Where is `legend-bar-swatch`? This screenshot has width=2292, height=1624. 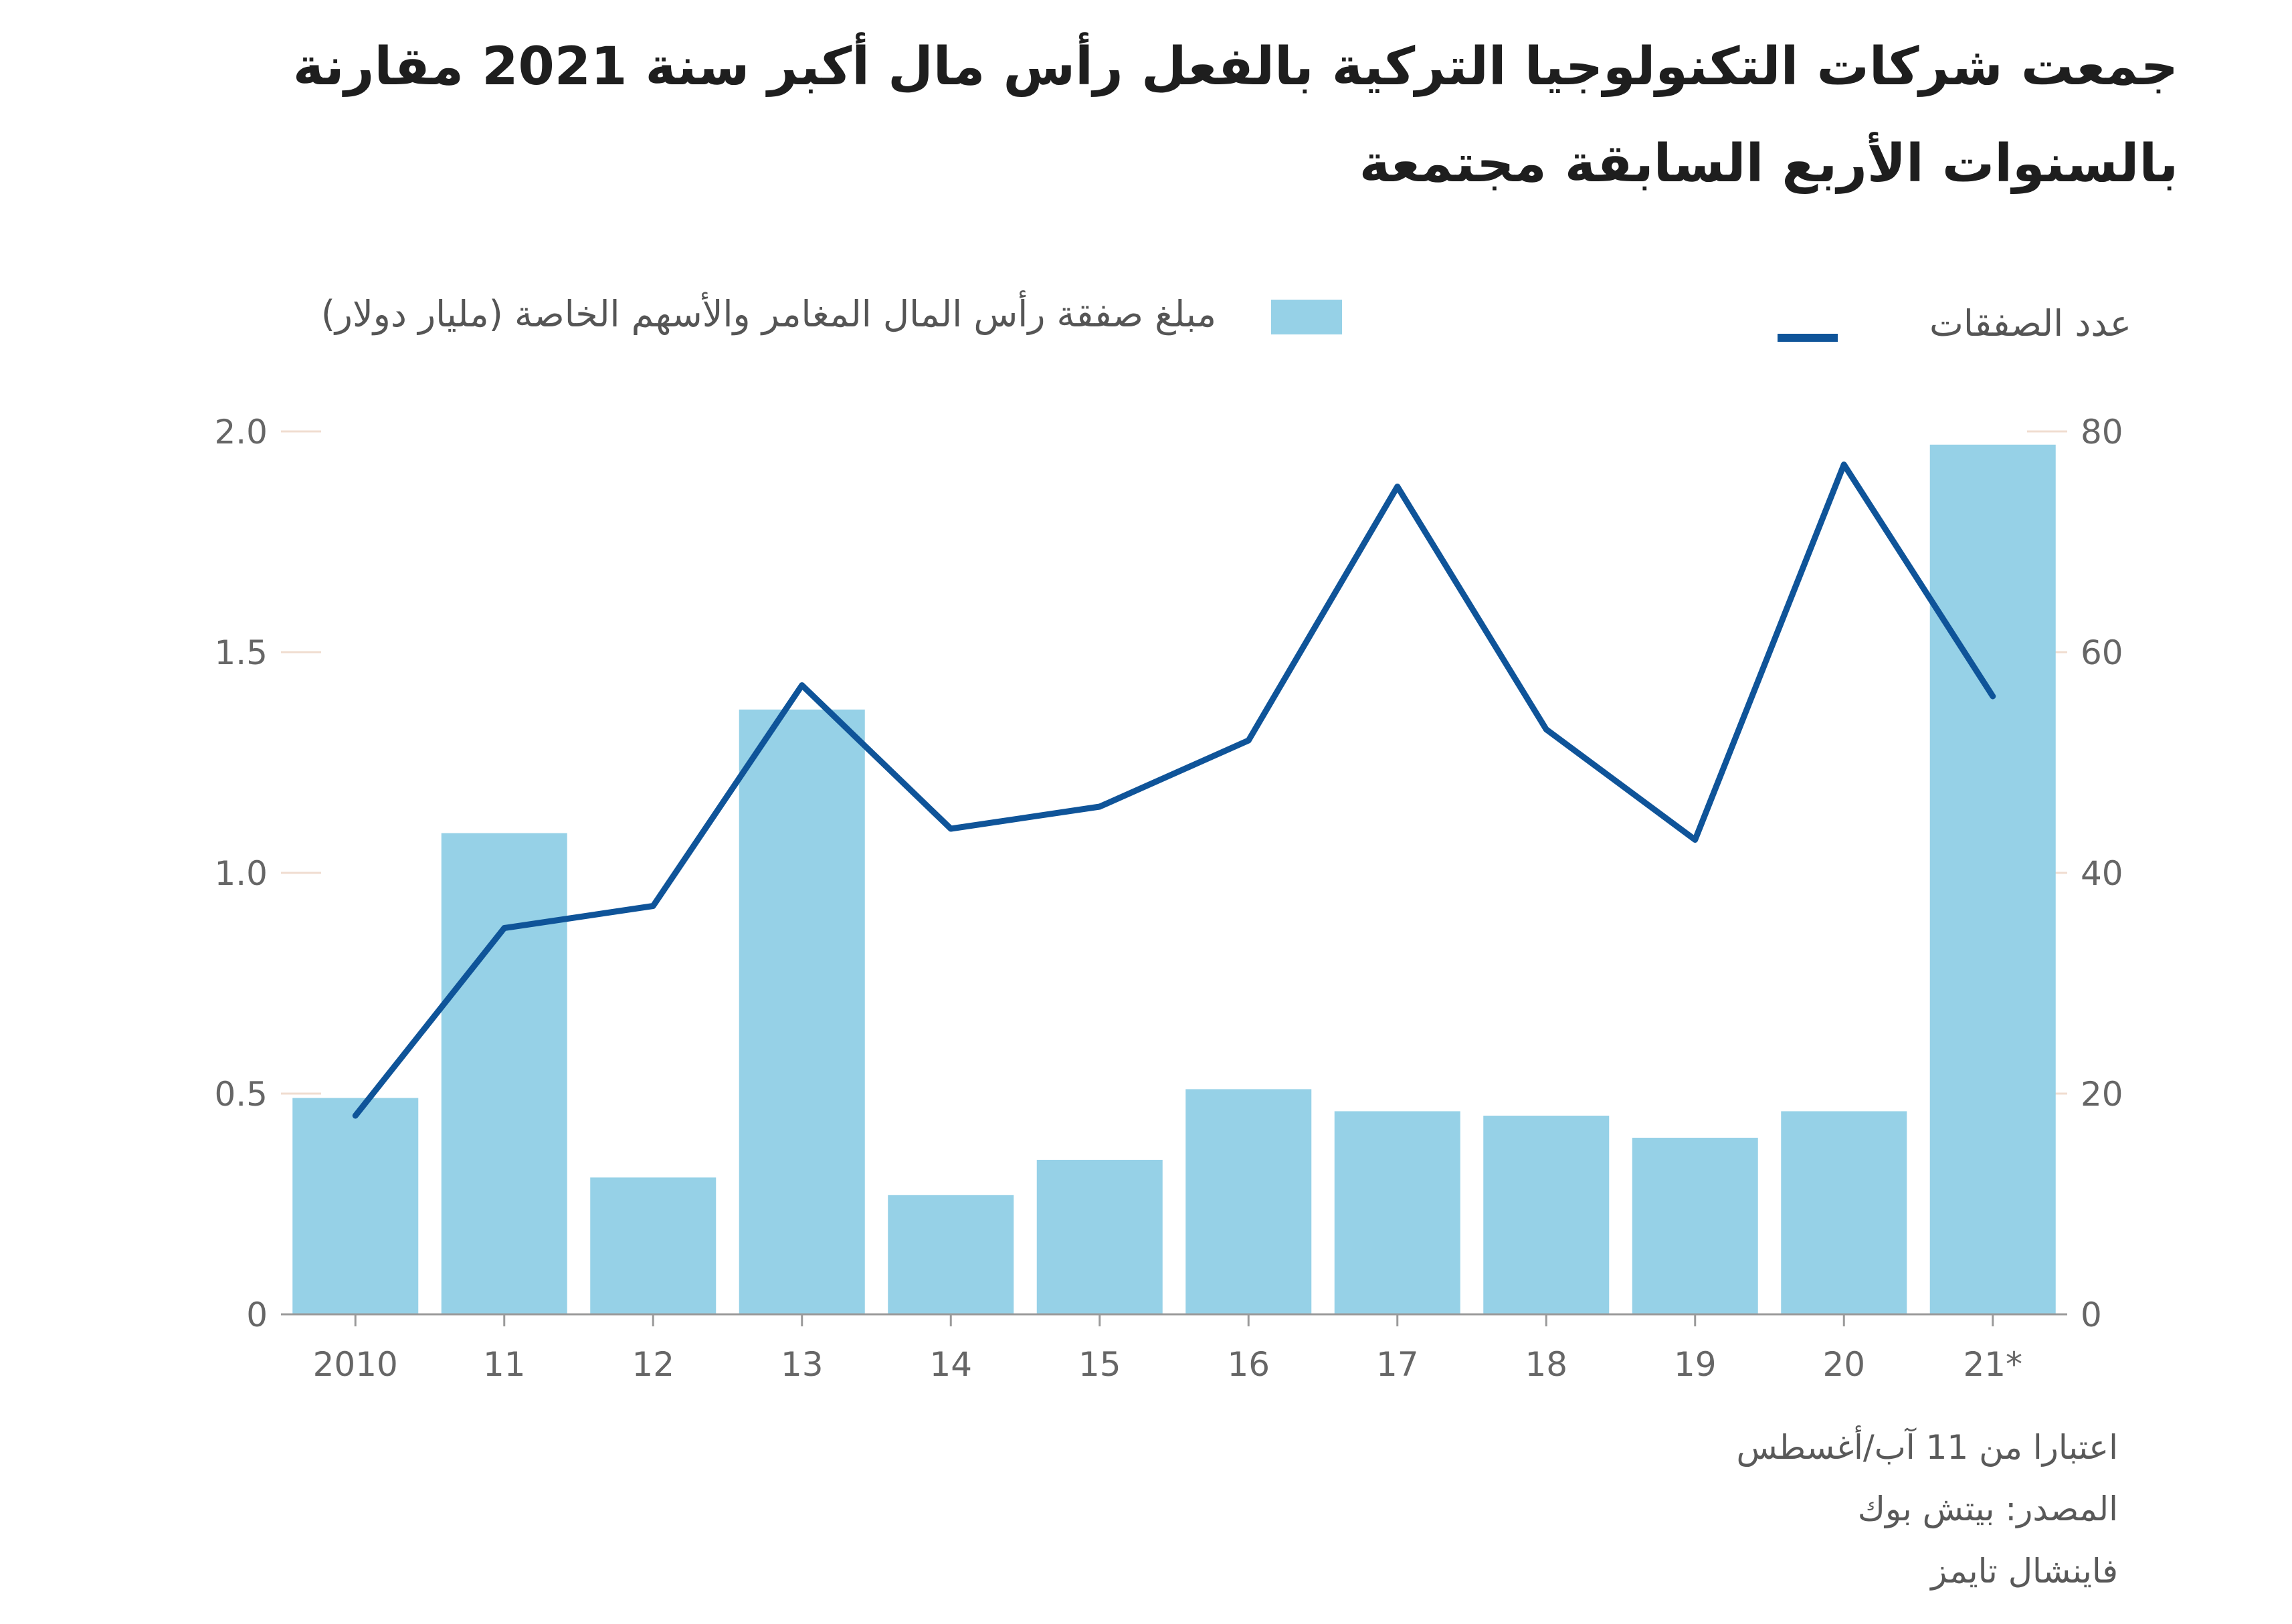
legend-bar-swatch is located at coordinates (1306, 317).